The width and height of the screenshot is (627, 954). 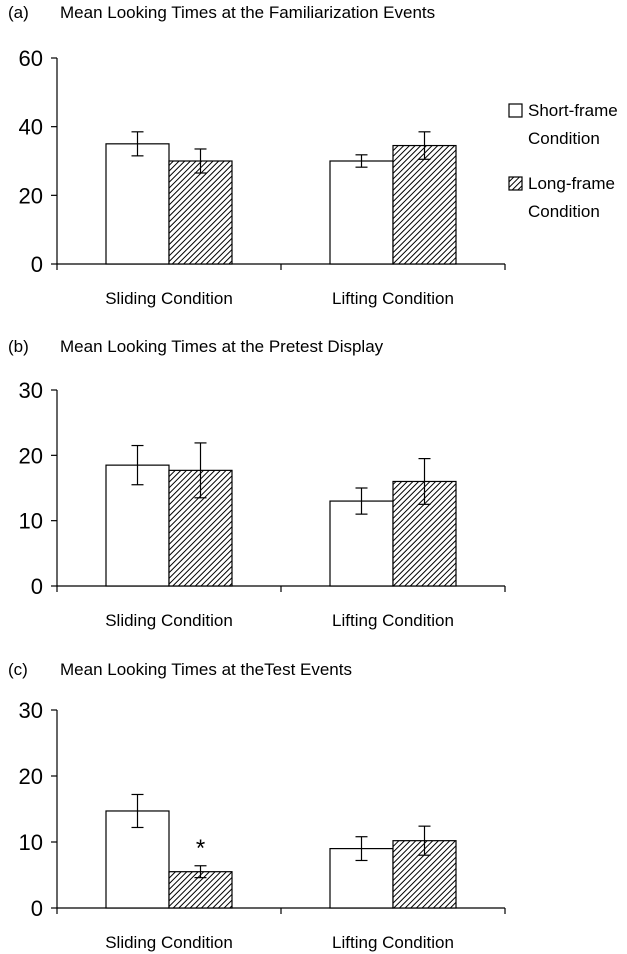 What do you see at coordinates (561, 197) in the screenshot?
I see `legend-item-long-frame: Long-frame Condition` at bounding box center [561, 197].